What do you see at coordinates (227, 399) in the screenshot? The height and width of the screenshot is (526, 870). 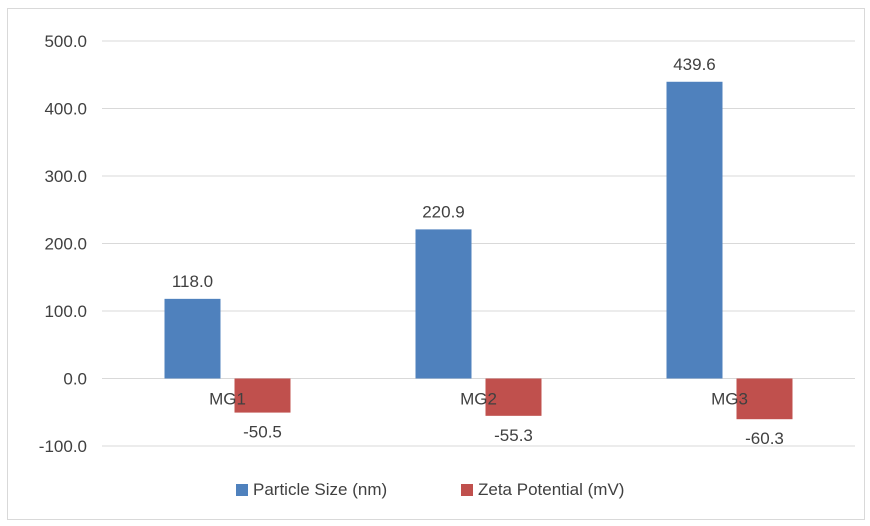 I see `x-category-label: MG1` at bounding box center [227, 399].